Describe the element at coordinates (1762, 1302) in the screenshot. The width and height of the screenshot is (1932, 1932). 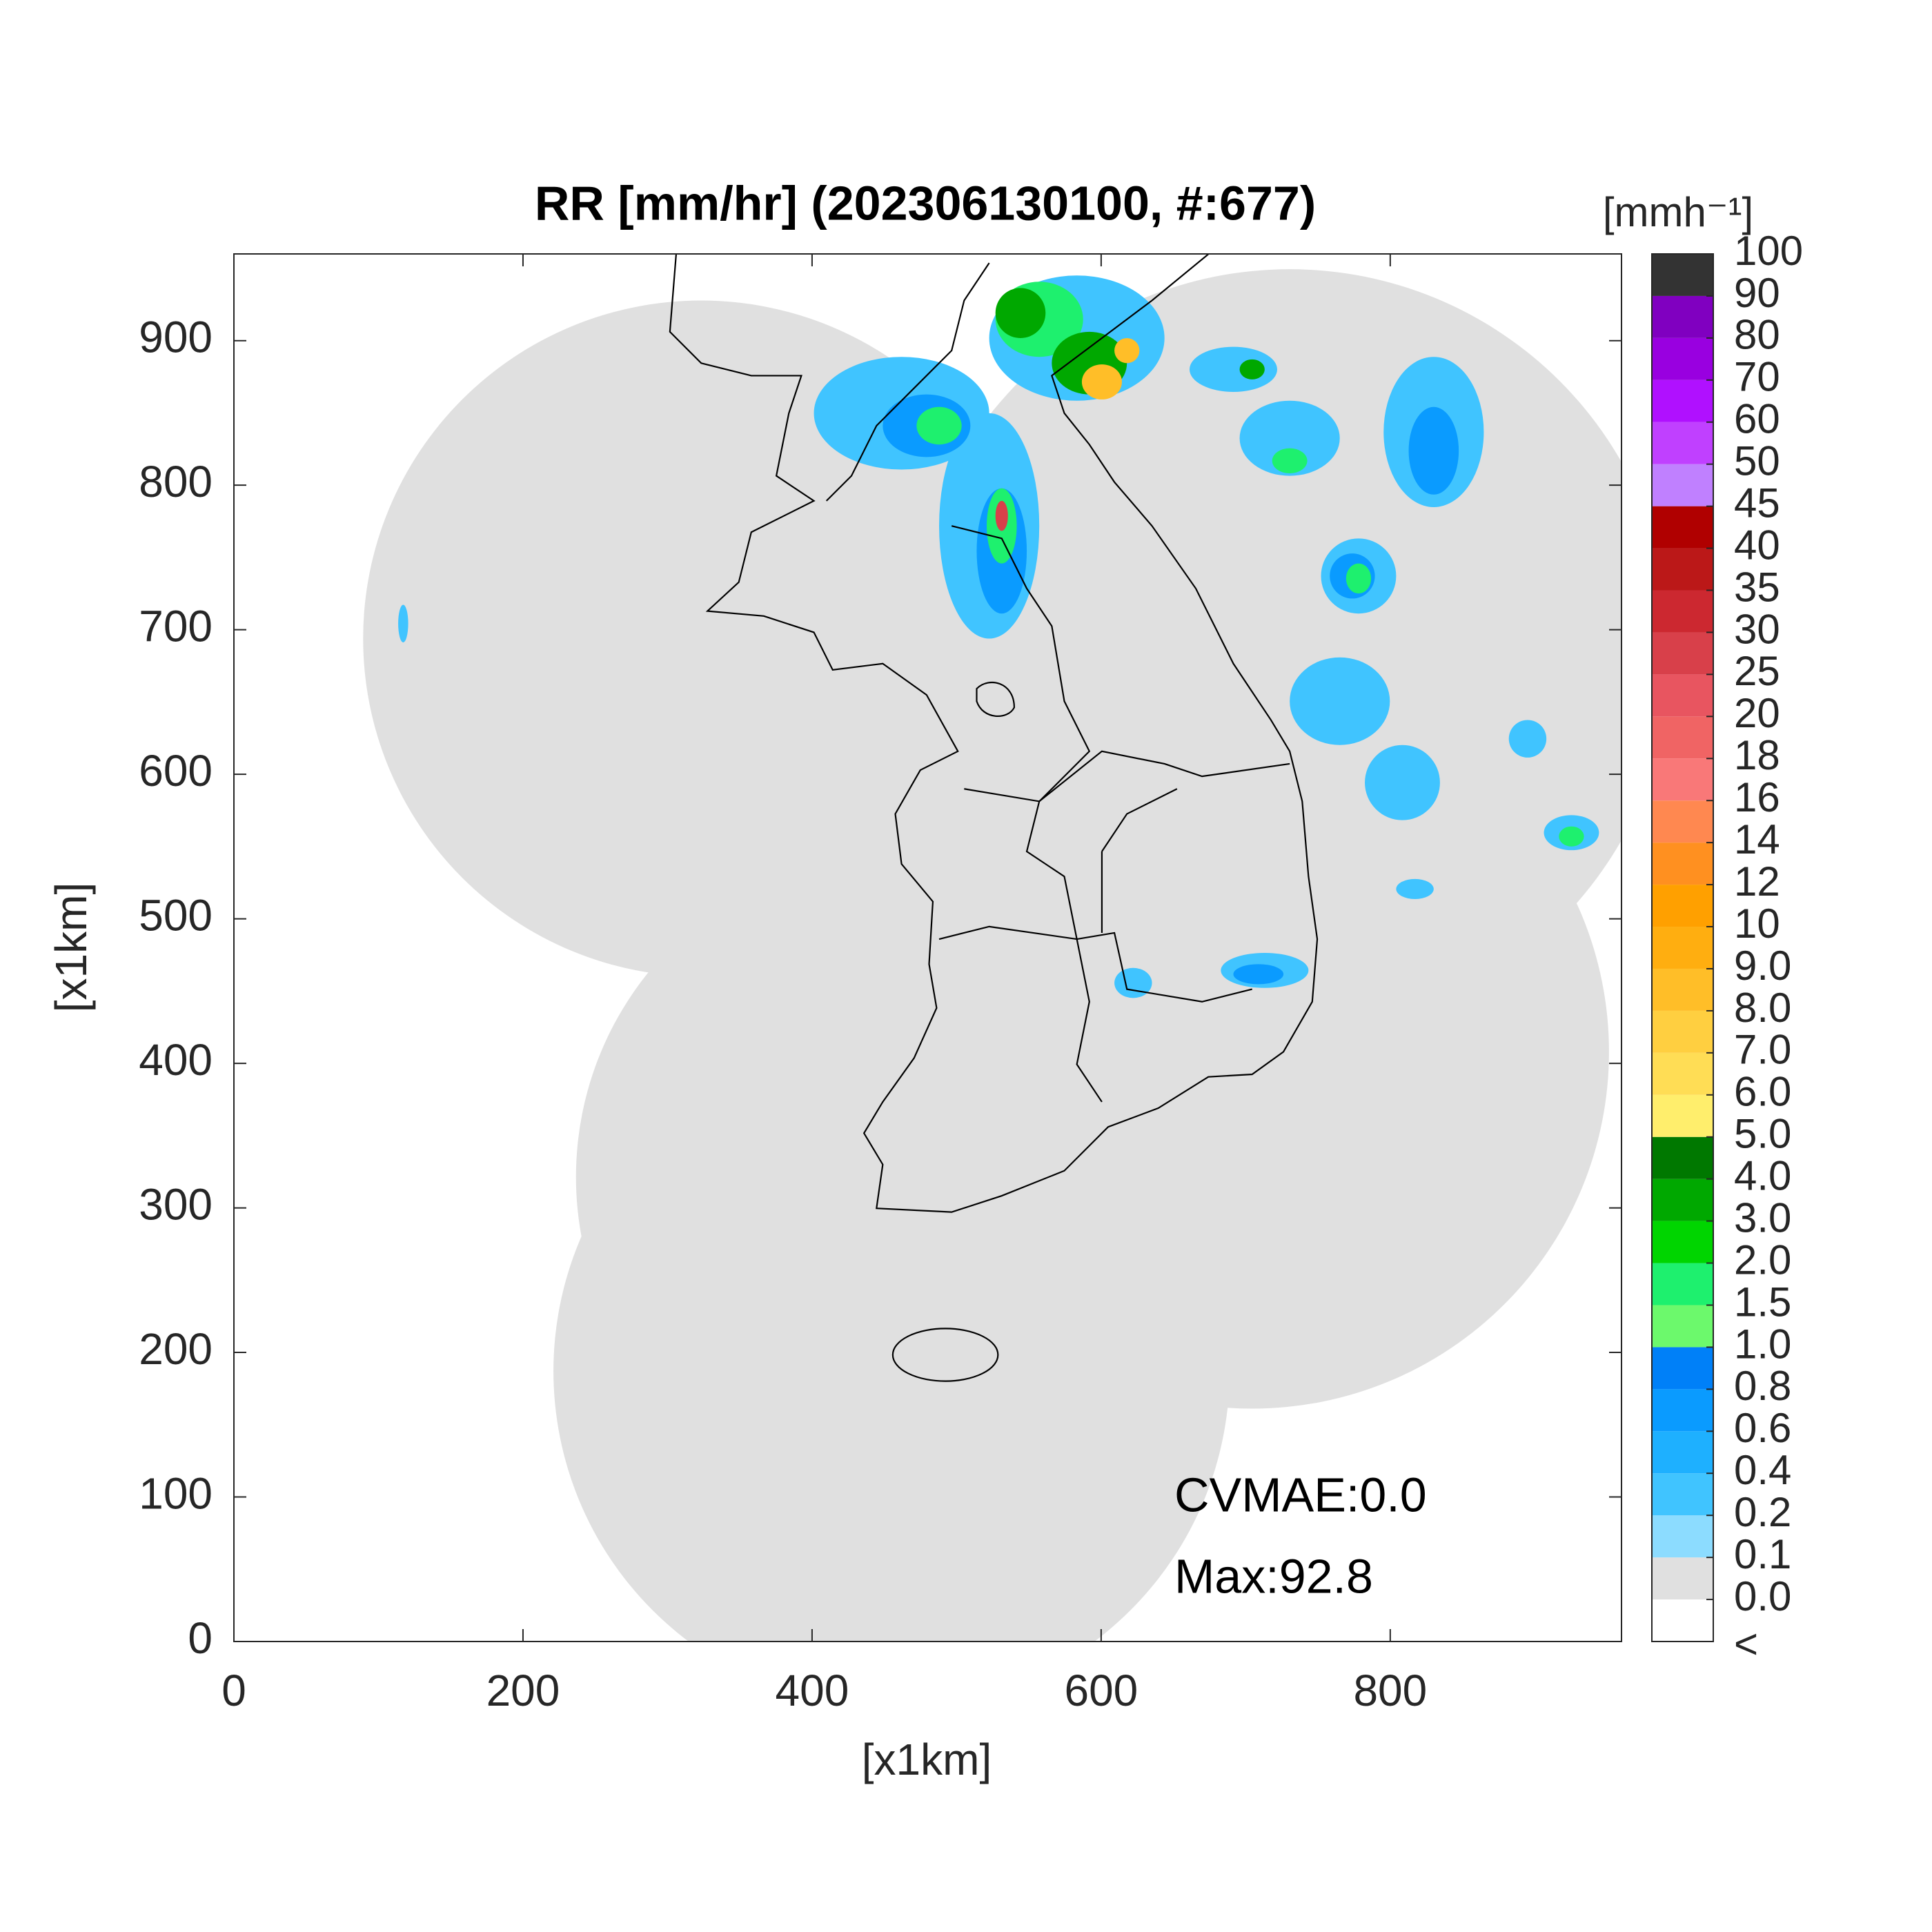
I see `colorbar-label: 1.5` at that location.